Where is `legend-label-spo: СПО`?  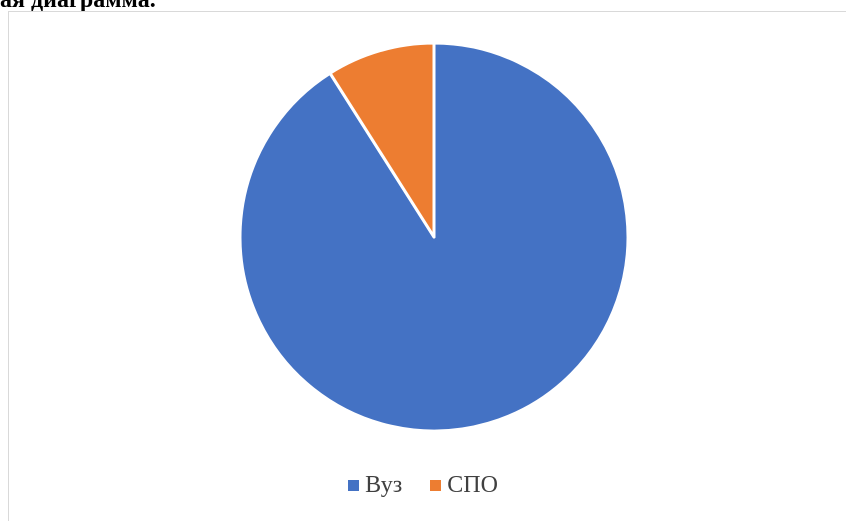
legend-label-spo: СПО is located at coordinates (472, 485).